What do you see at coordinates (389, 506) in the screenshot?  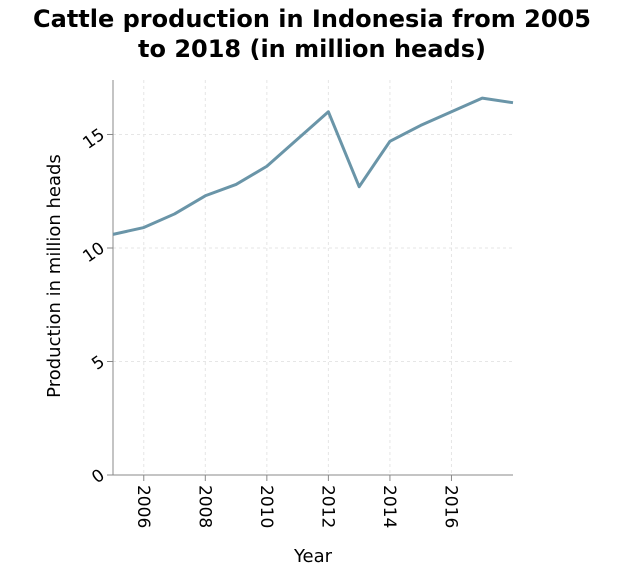 I see `x-tick-label: 2014` at bounding box center [389, 506].